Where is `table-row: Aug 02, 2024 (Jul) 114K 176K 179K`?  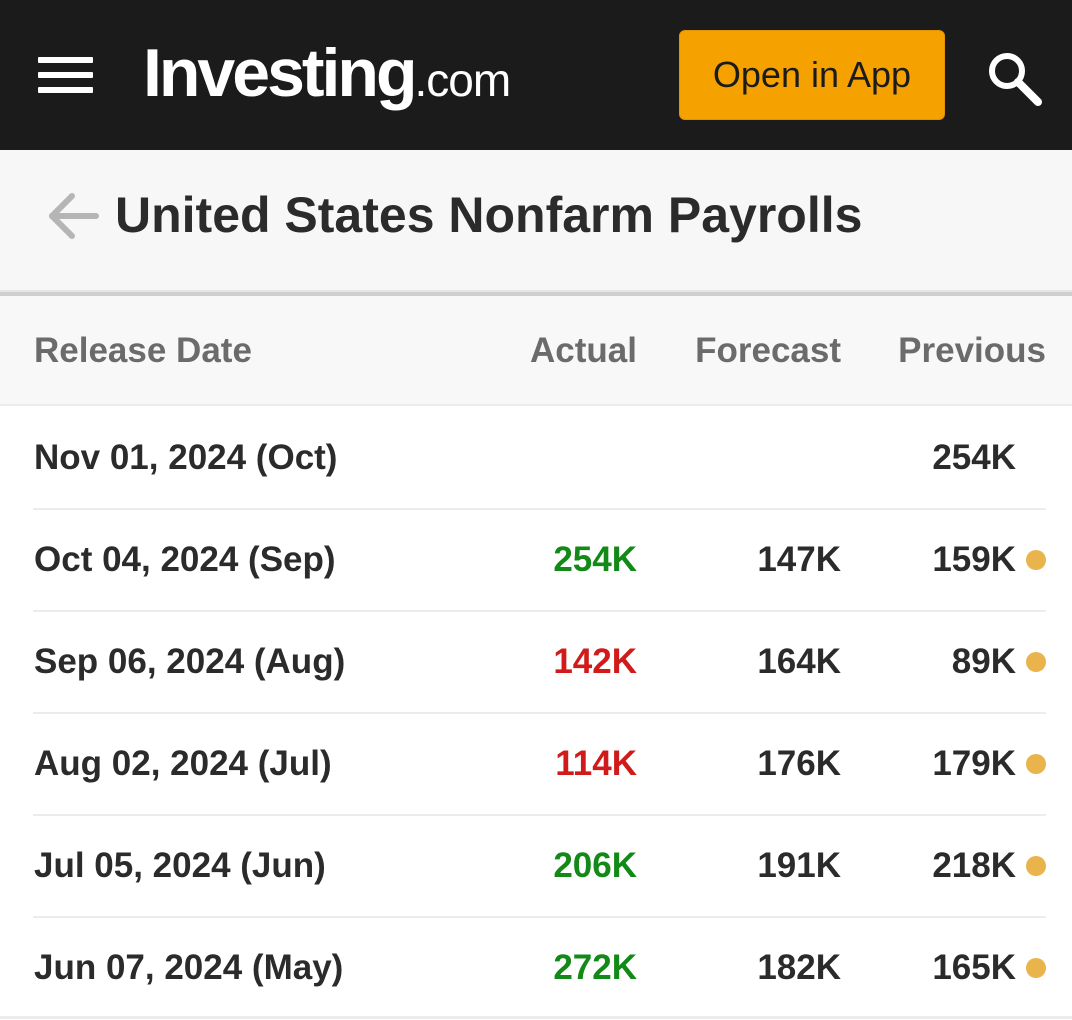 table-row: Aug 02, 2024 (Jul) 114K 176K 179K is located at coordinates (536, 765).